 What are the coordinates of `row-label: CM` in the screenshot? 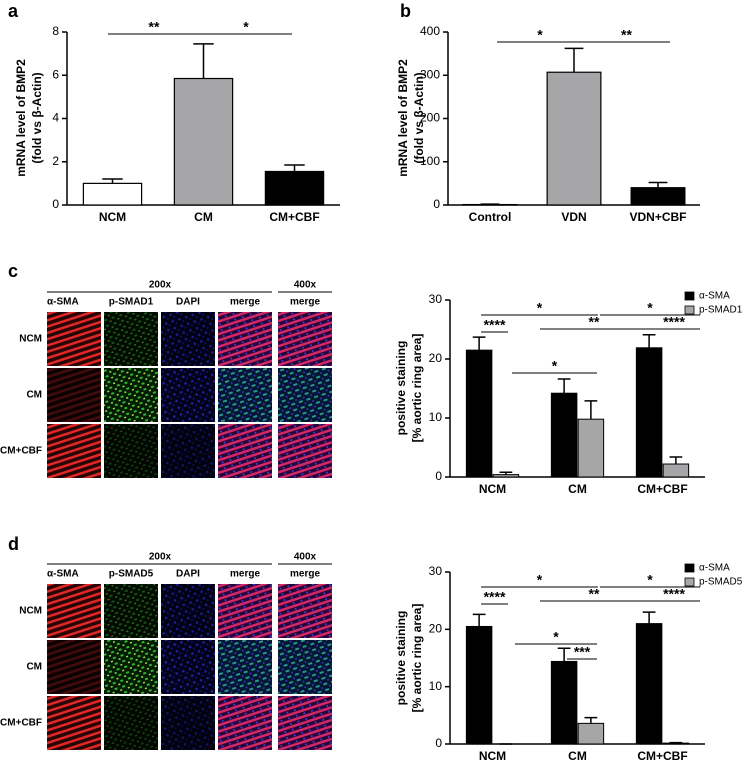 It's located at (34, 667).